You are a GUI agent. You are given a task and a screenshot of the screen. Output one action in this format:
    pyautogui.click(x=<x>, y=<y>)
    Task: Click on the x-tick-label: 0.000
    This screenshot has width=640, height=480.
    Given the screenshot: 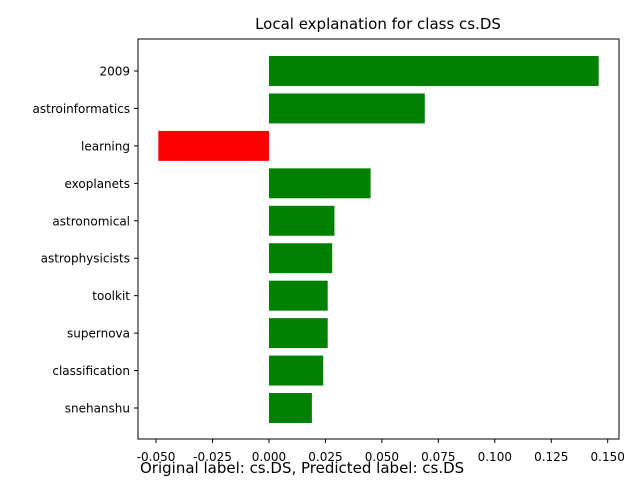 What is the action you would take?
    pyautogui.click(x=269, y=457)
    